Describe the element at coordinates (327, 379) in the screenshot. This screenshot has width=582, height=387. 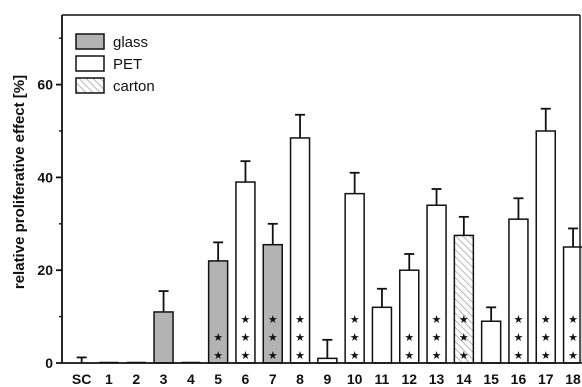
I see `x-tick-label: 9` at that location.